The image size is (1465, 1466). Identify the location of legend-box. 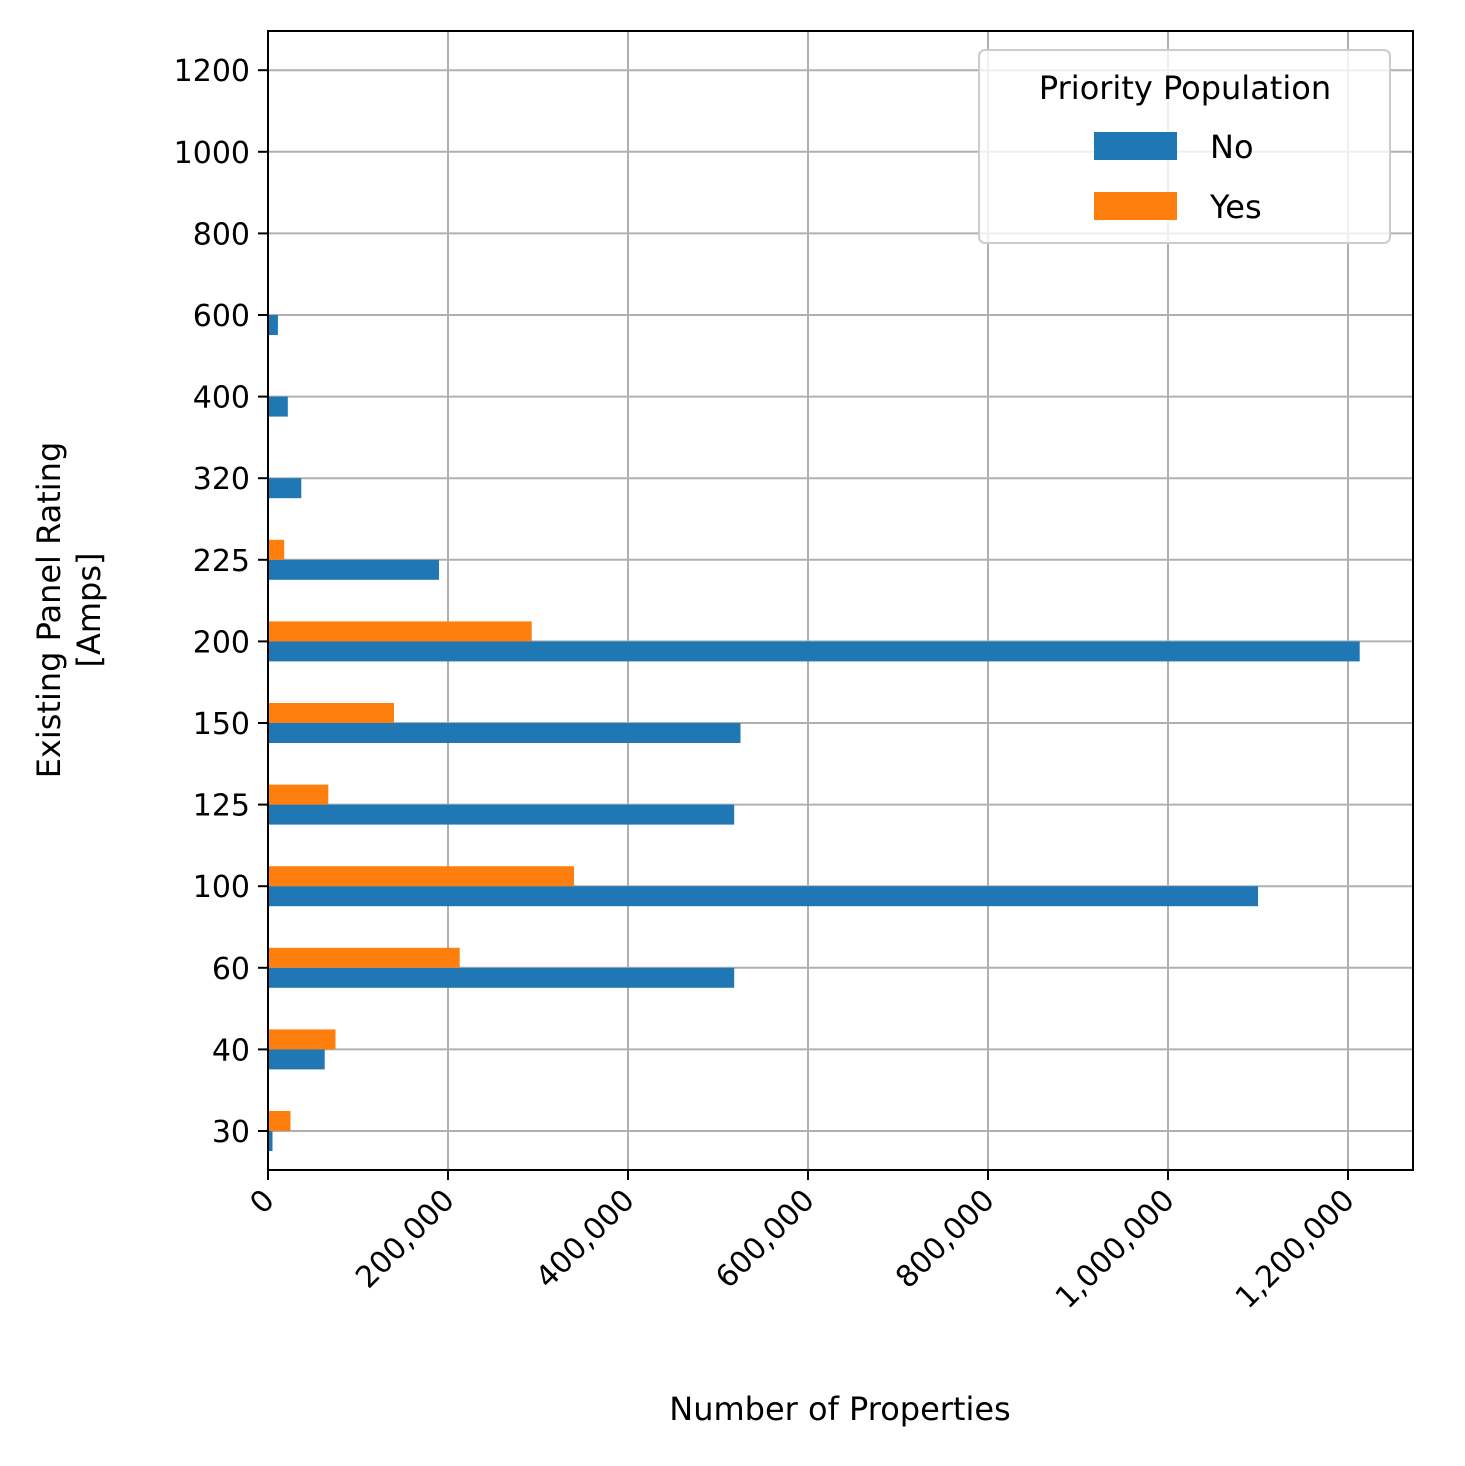
(1184, 146).